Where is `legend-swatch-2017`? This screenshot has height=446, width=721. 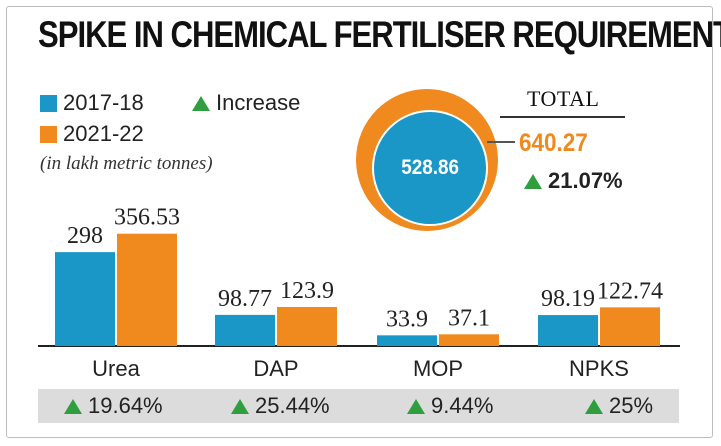 legend-swatch-2017 is located at coordinates (48, 103).